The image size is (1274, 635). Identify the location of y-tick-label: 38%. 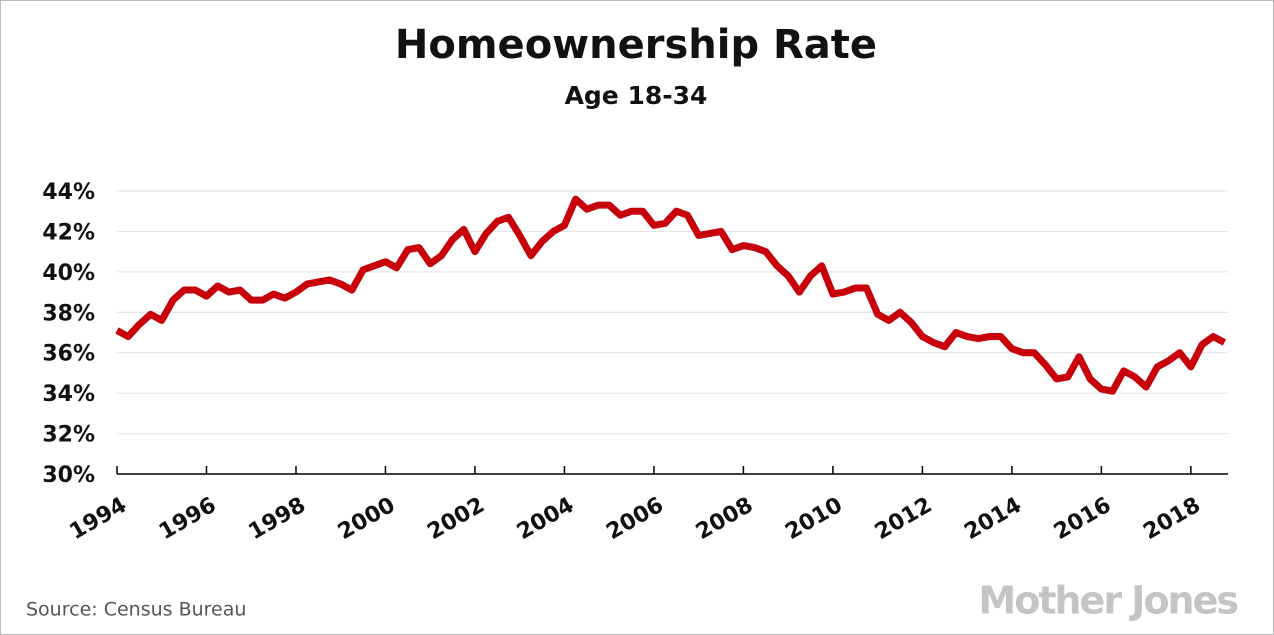
(68, 313).